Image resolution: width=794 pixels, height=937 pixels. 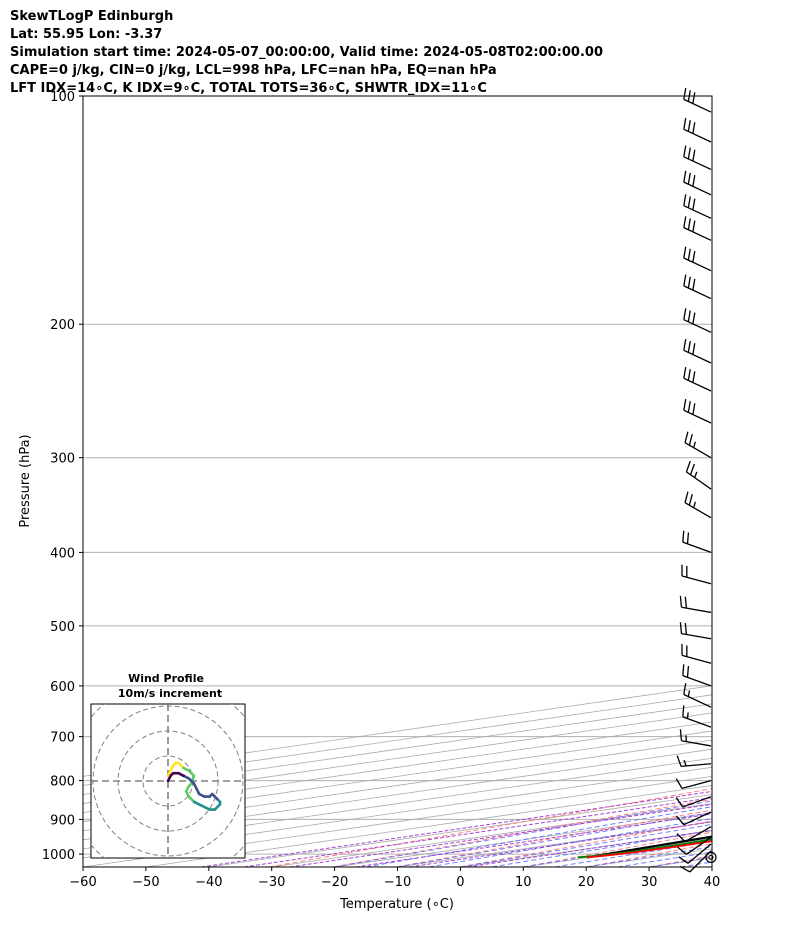 I want to click on y-tick-label: 200, so click(x=62, y=325).